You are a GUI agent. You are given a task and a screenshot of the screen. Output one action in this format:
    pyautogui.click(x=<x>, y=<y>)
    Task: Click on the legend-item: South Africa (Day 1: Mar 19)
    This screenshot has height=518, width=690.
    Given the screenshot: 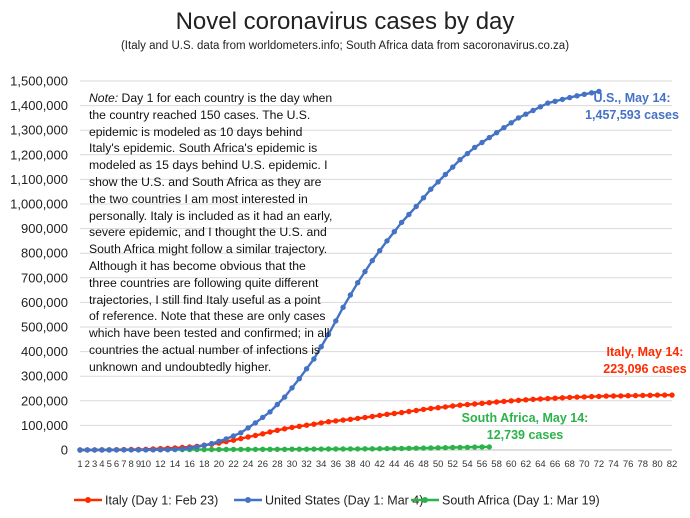 What is the action you would take?
    pyautogui.click(x=505, y=501)
    